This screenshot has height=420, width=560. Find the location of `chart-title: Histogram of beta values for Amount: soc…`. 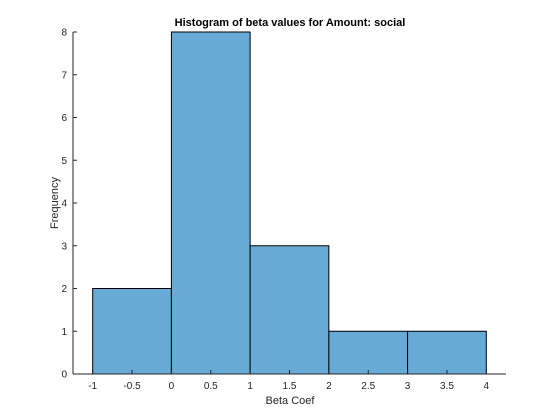

chart-title: Histogram of beta values for Amount: soc… is located at coordinates (290, 23).